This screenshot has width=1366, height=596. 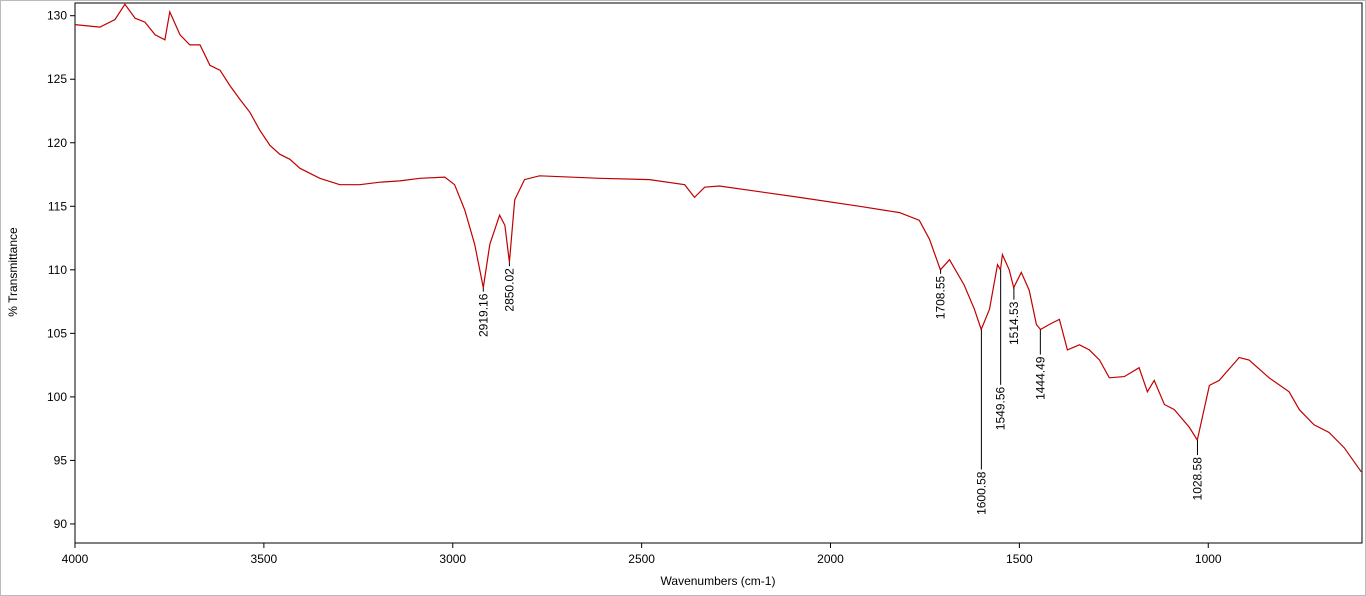 What do you see at coordinates (941, 298) in the screenshot?
I see `peak-label: 1708.55` at bounding box center [941, 298].